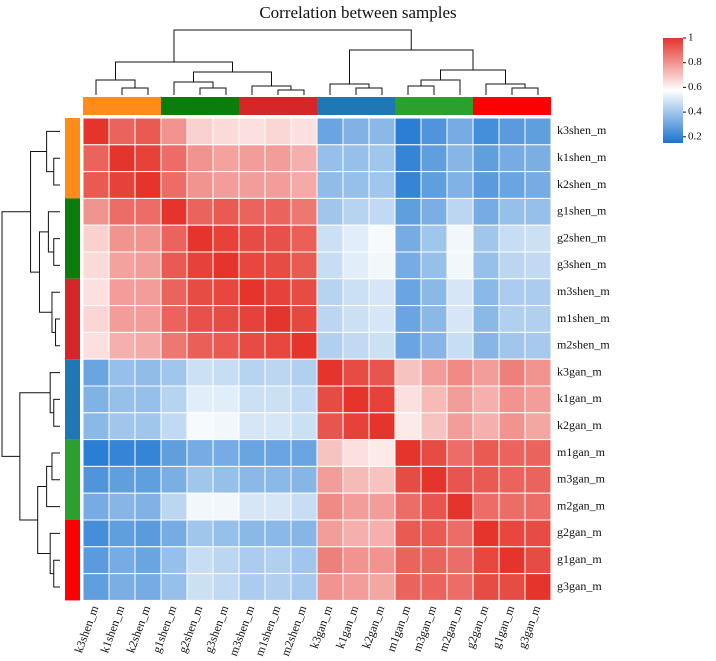 This screenshot has width=716, height=661. What do you see at coordinates (190, 629) in the screenshot?
I see `column-label: g2shen_m` at bounding box center [190, 629].